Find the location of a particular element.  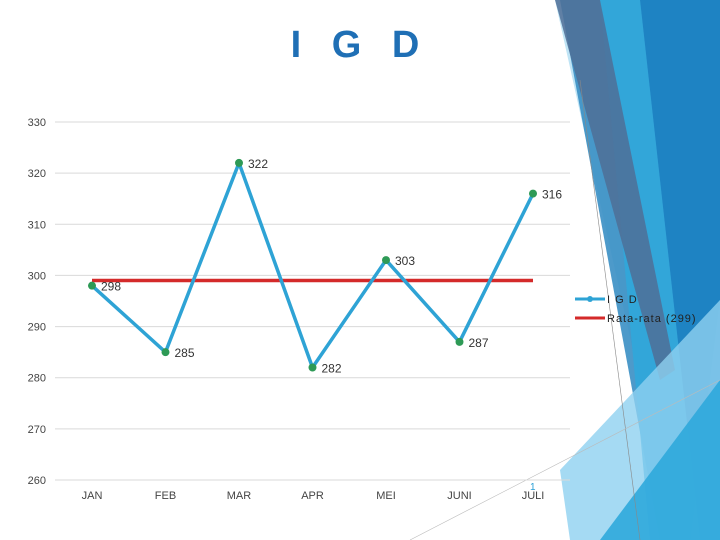

x-tick-label: APR is located at coordinates (312, 496).